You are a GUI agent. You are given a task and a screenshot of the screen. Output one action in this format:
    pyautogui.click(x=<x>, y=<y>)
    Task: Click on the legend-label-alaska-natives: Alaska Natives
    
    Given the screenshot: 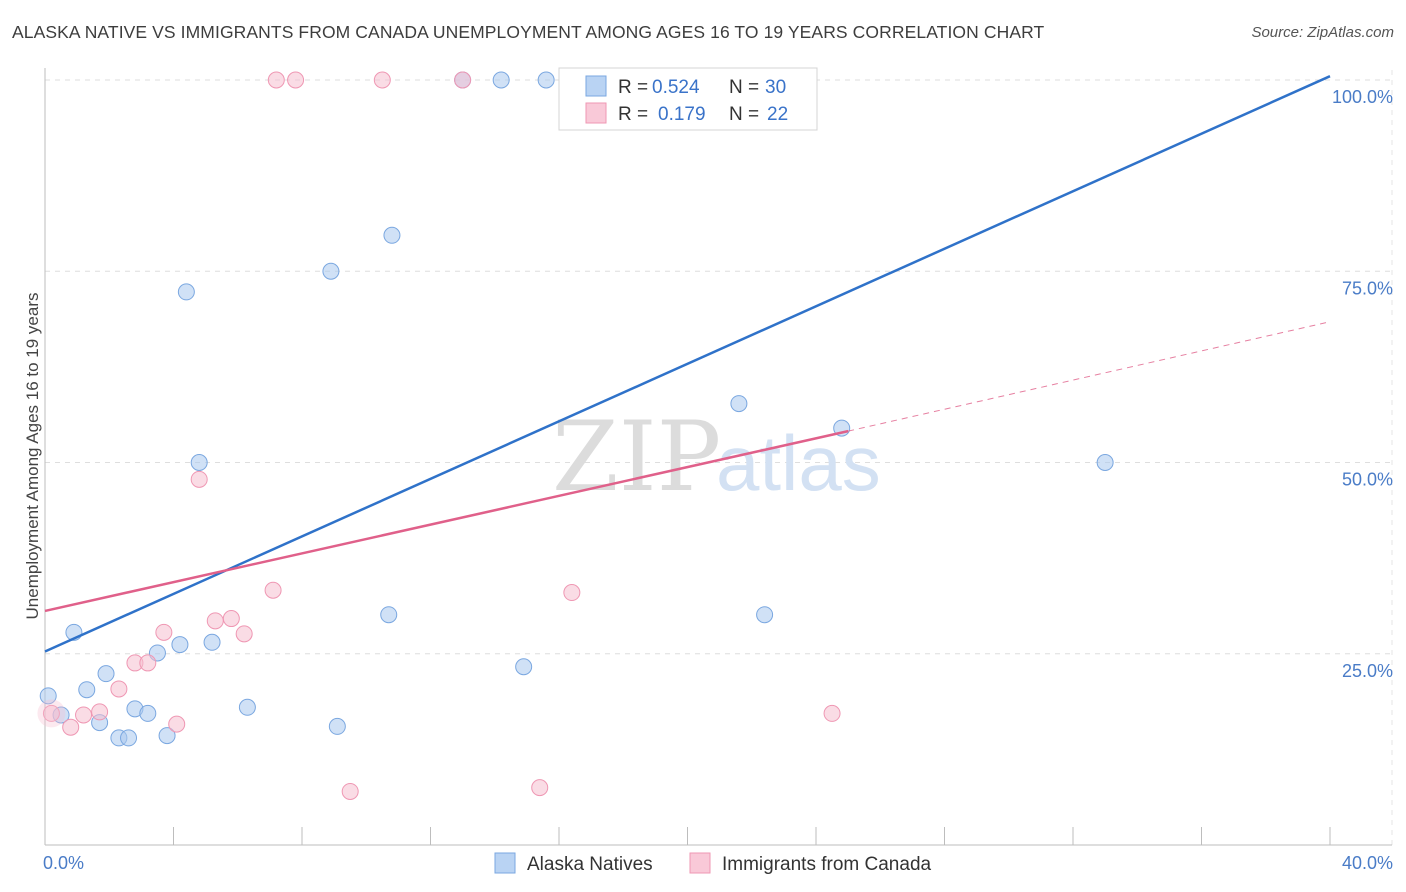 What is the action you would take?
    pyautogui.click(x=590, y=864)
    